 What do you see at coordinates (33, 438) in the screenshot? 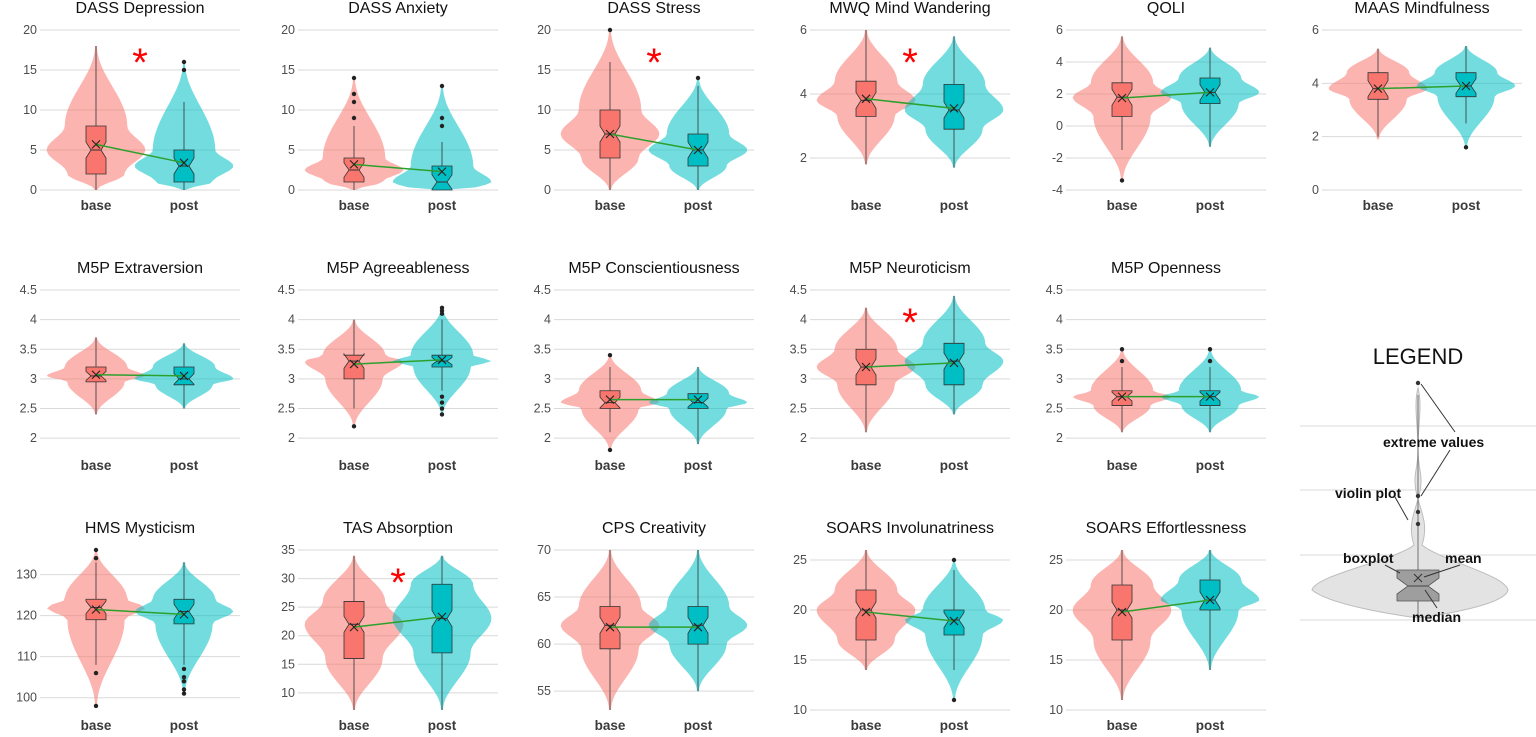
I see `y-tick-label: 2` at bounding box center [33, 438].